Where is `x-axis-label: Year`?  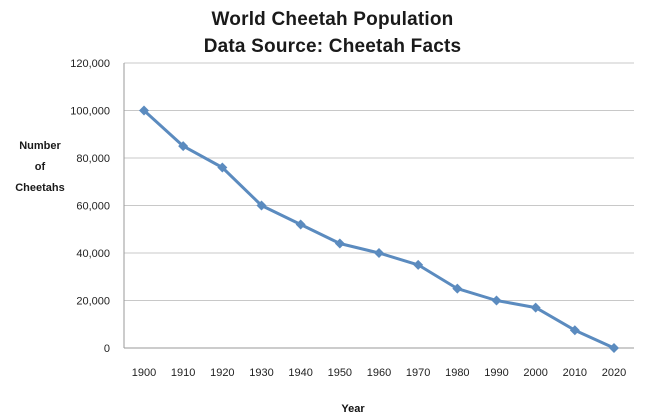 x-axis-label: Year is located at coordinates (353, 409).